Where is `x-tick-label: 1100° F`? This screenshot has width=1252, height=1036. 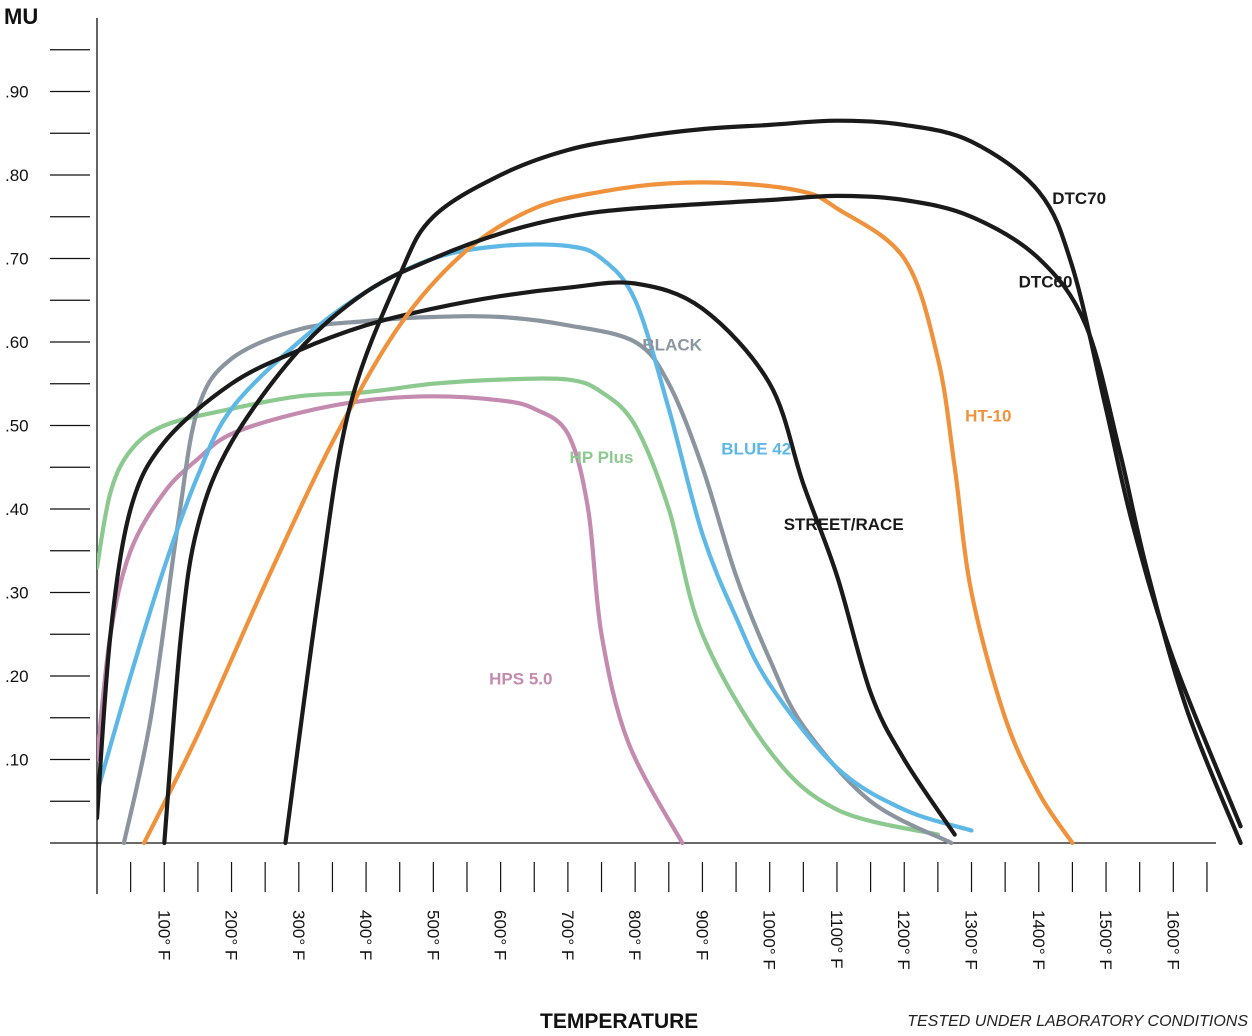 x-tick-label: 1100° F is located at coordinates (836, 939).